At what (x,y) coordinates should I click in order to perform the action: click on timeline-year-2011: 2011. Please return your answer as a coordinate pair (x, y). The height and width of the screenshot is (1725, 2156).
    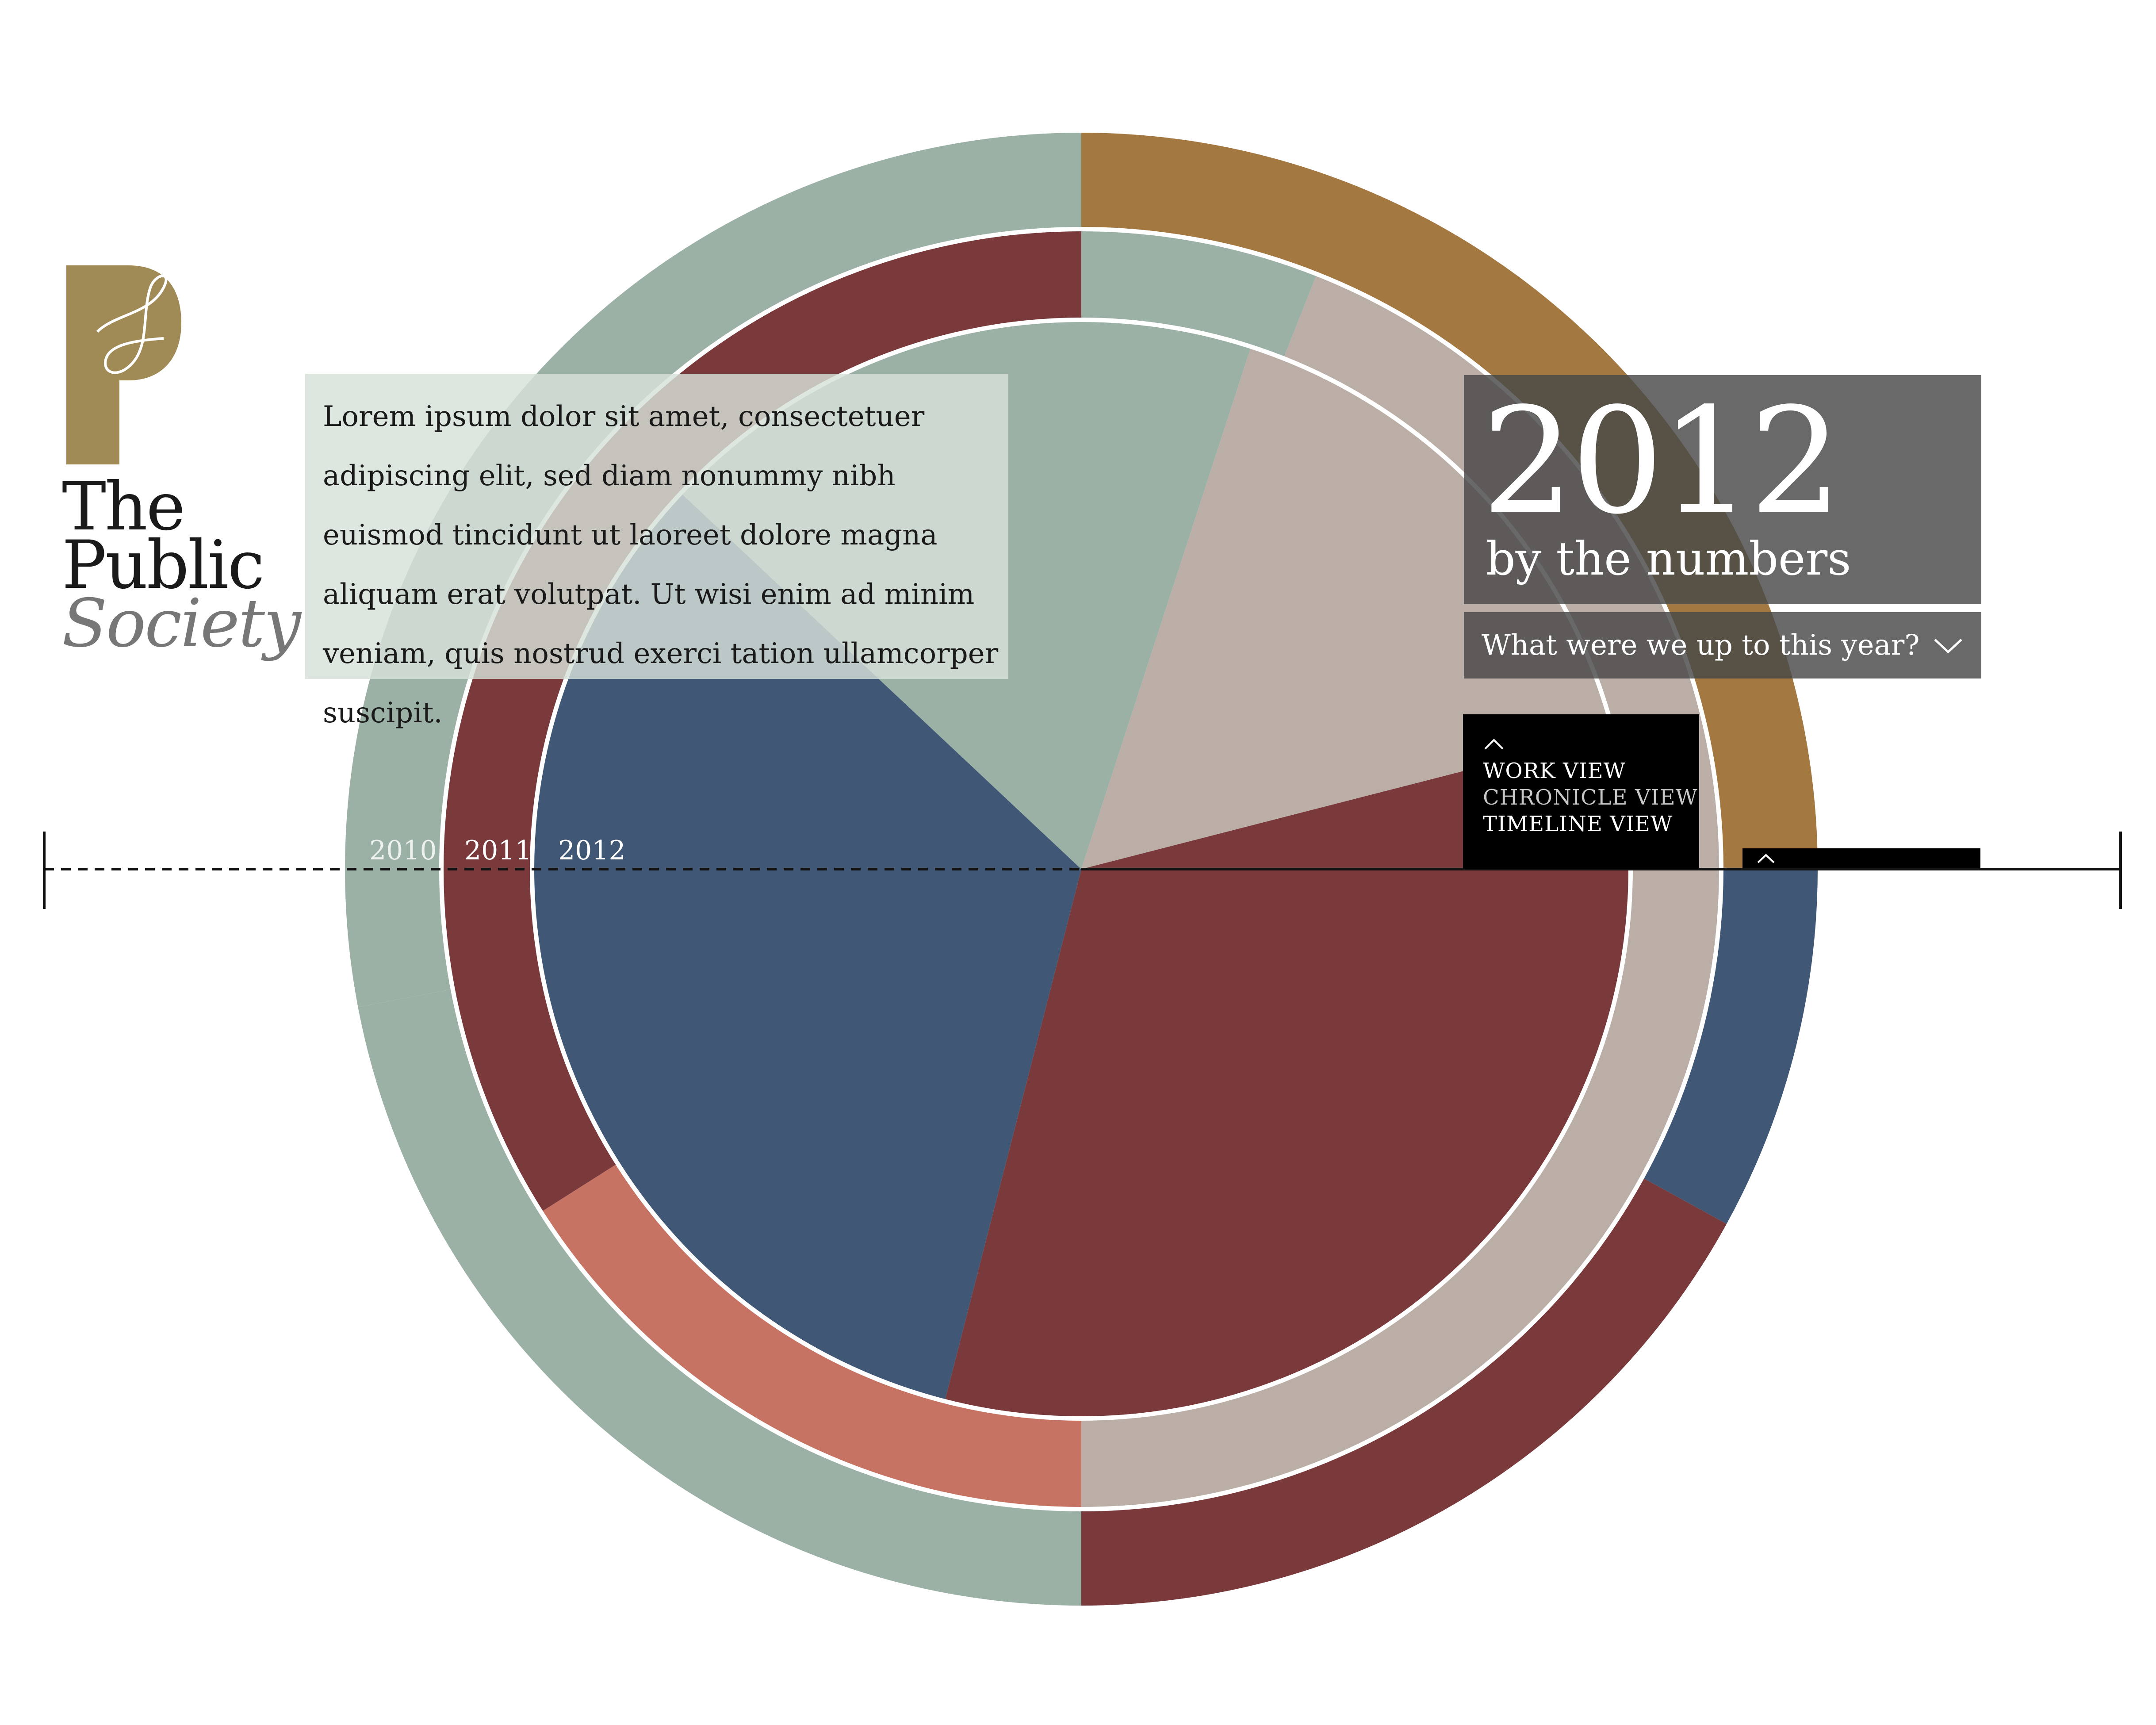
    Looking at the image, I should click on (498, 850).